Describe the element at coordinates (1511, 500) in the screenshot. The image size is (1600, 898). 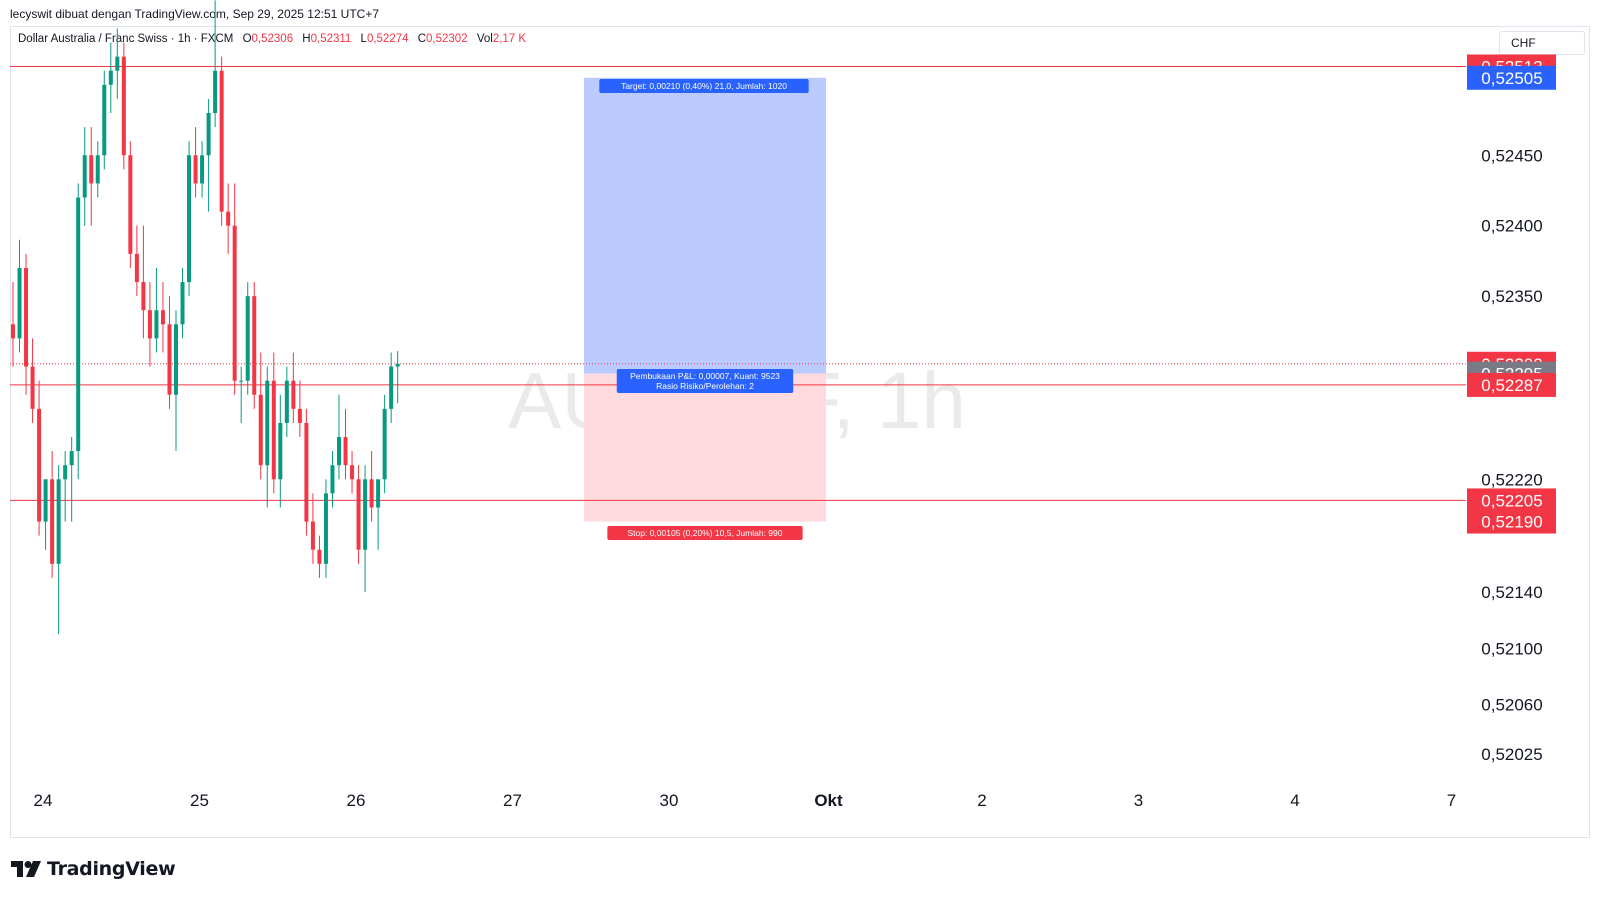
I see `price-axis-label: 0,52205` at that location.